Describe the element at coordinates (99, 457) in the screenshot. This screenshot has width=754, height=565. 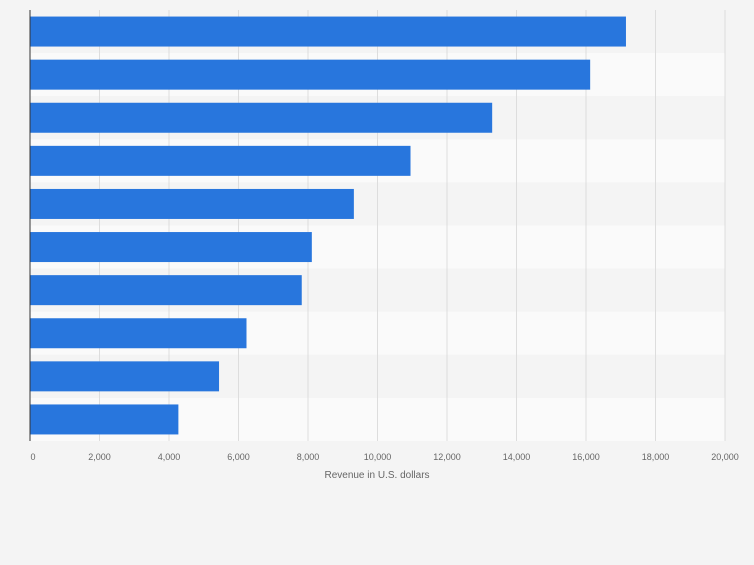
I see `x-tick-label: 2,000` at that location.